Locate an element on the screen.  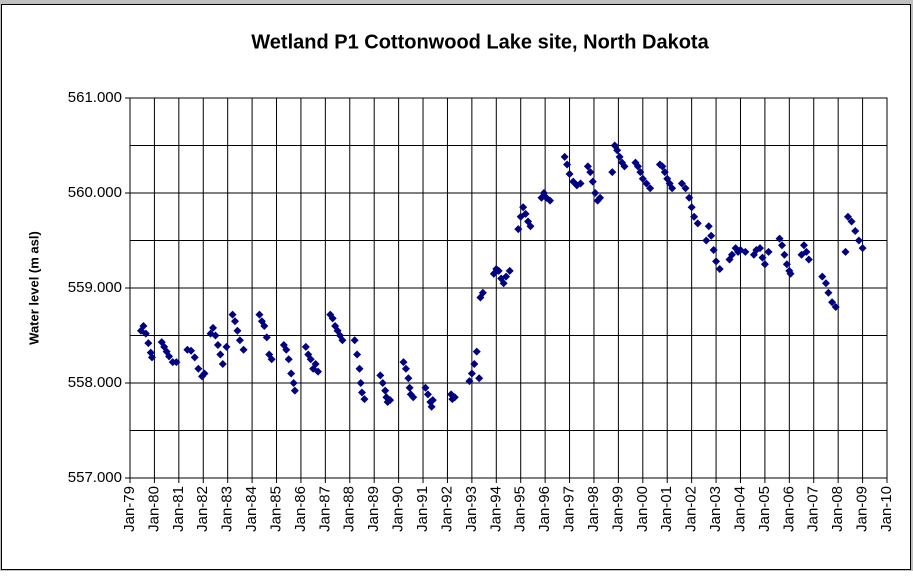
y-tick-label: 561.000 is located at coordinates (95, 97).